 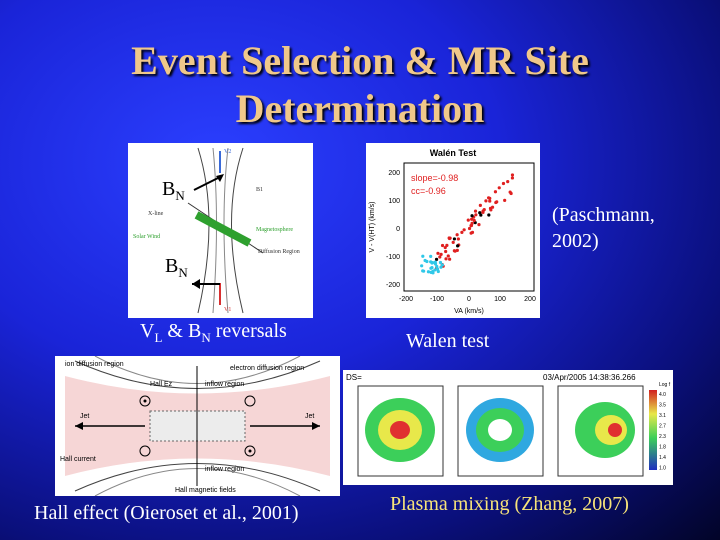 I want to click on plasma-mixing-svg: DS= 03/Apr/2005 14:38:36.266, so click(x=508, y=425).